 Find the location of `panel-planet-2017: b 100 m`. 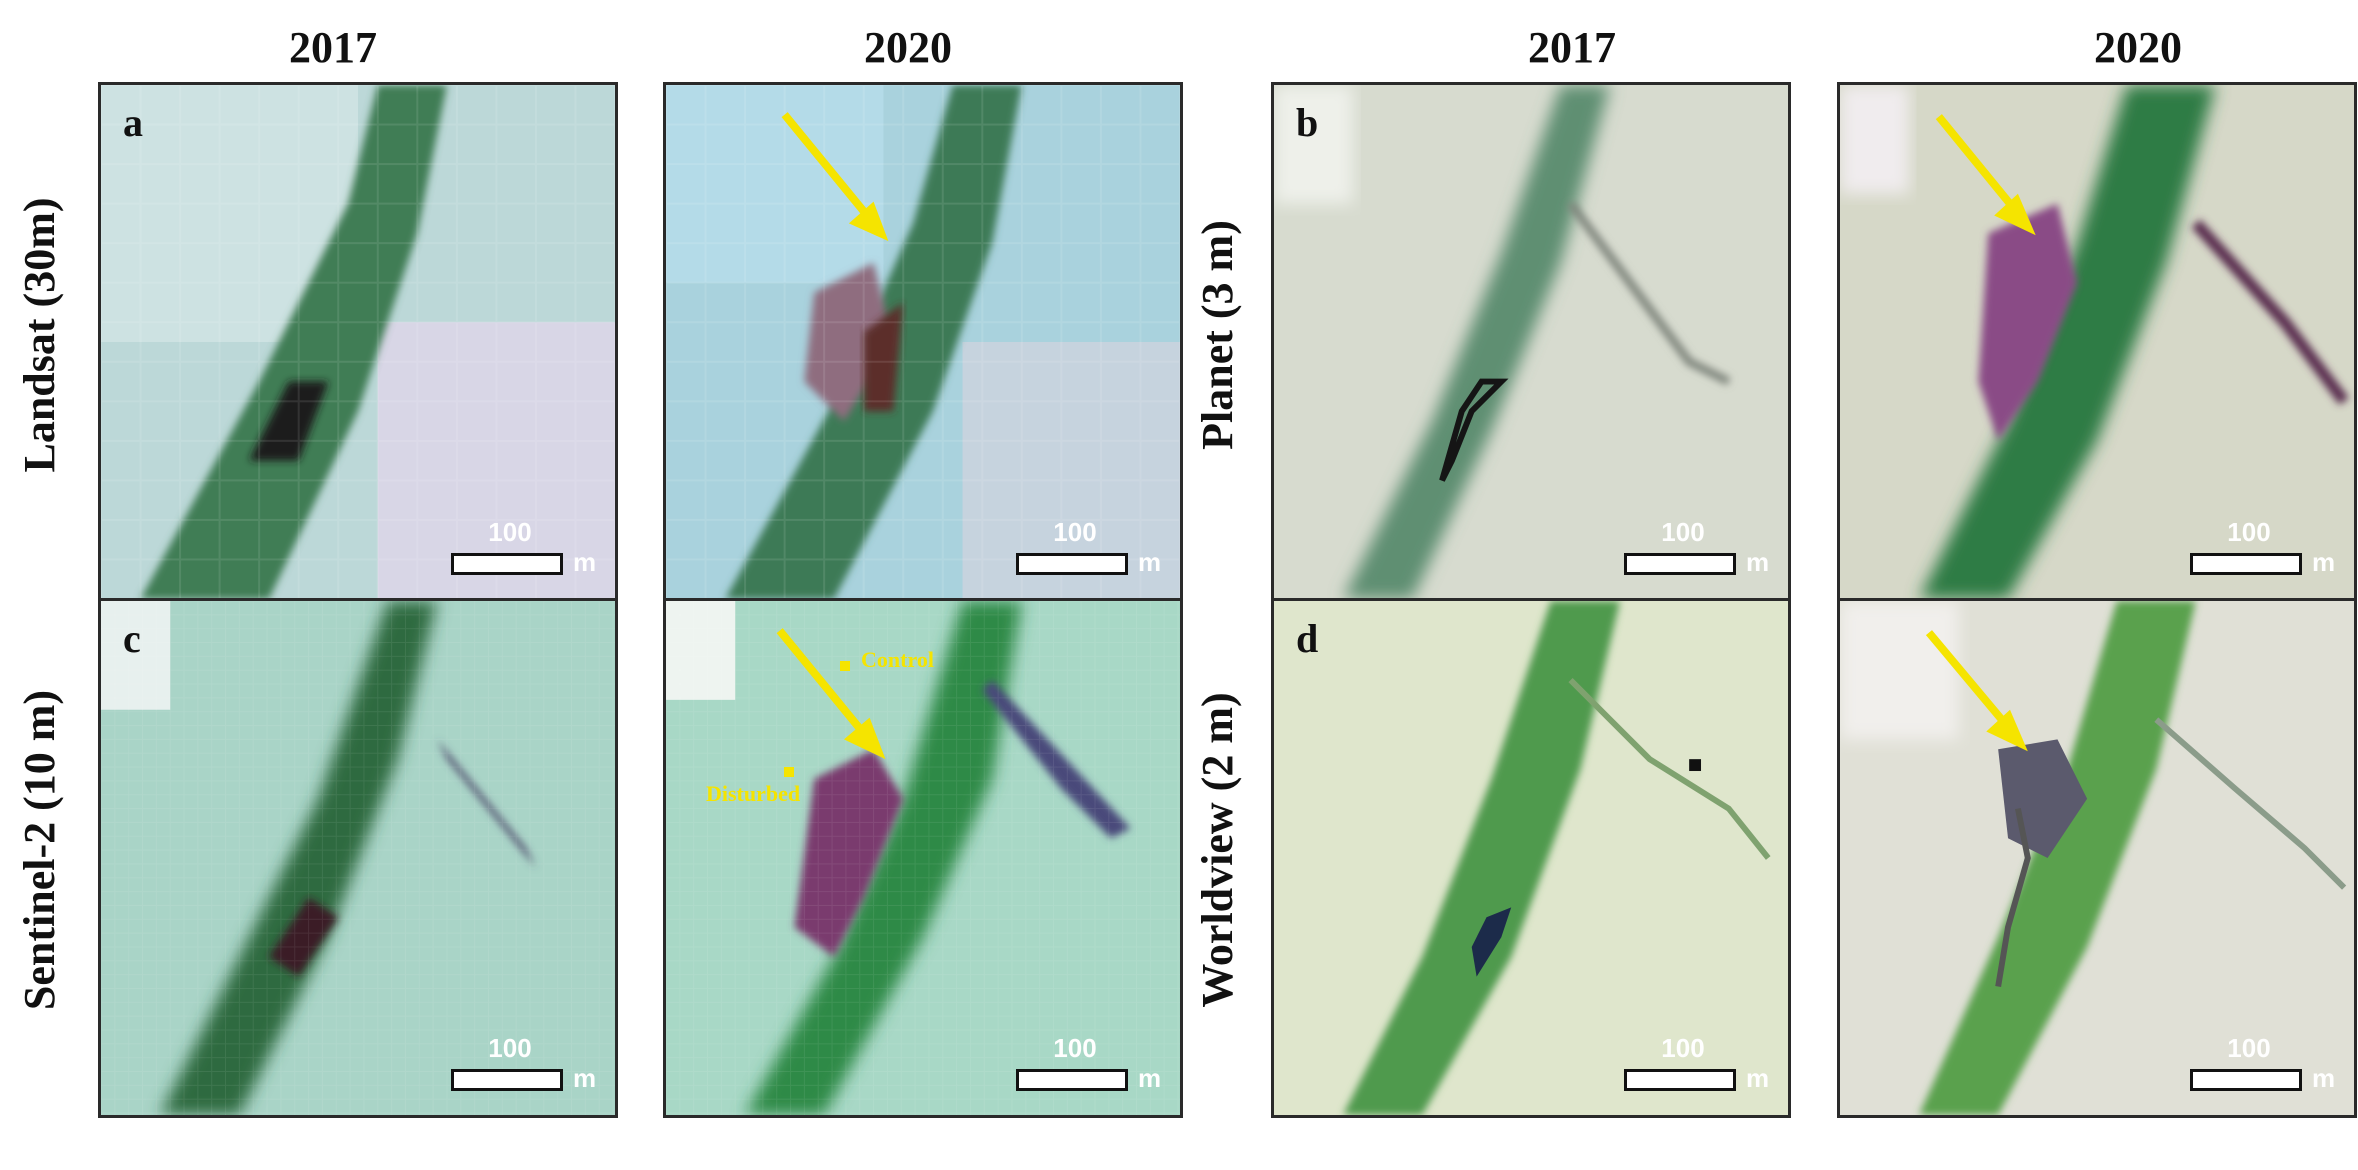

panel-planet-2017: b 100 m is located at coordinates (1531, 342).